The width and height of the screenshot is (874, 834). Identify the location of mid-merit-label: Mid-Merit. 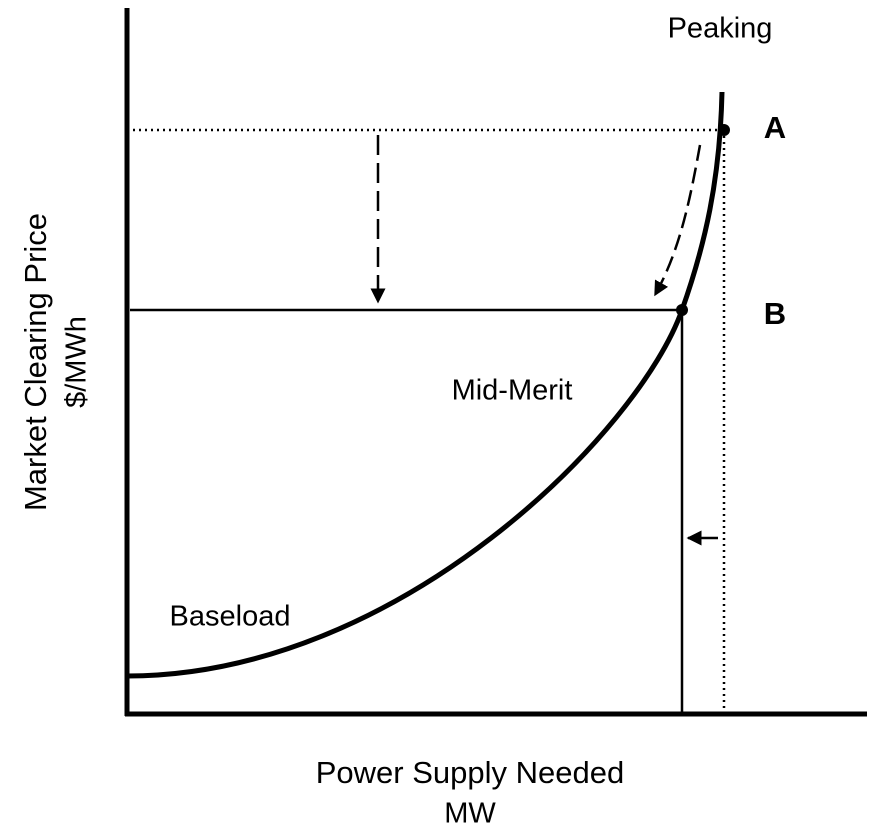
(512, 391).